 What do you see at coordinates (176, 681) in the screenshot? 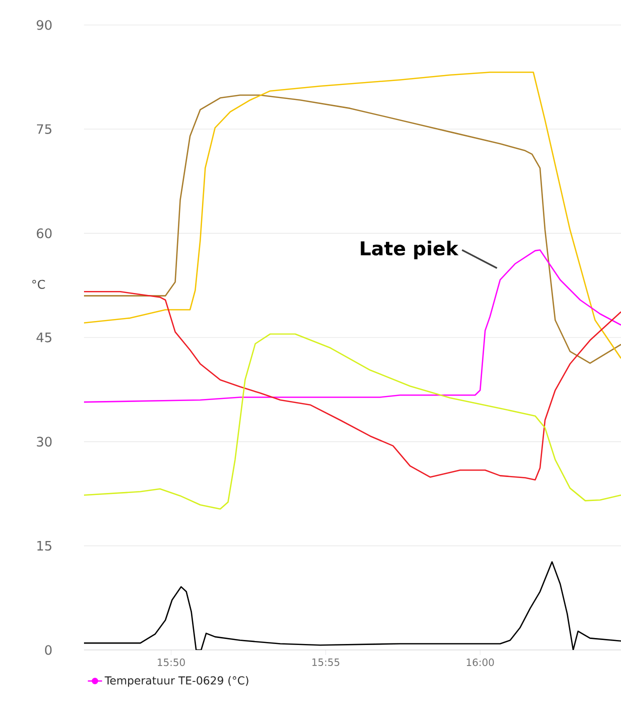
I see `legend-label: Temperatuur TE-0629 (°C)` at bounding box center [176, 681].